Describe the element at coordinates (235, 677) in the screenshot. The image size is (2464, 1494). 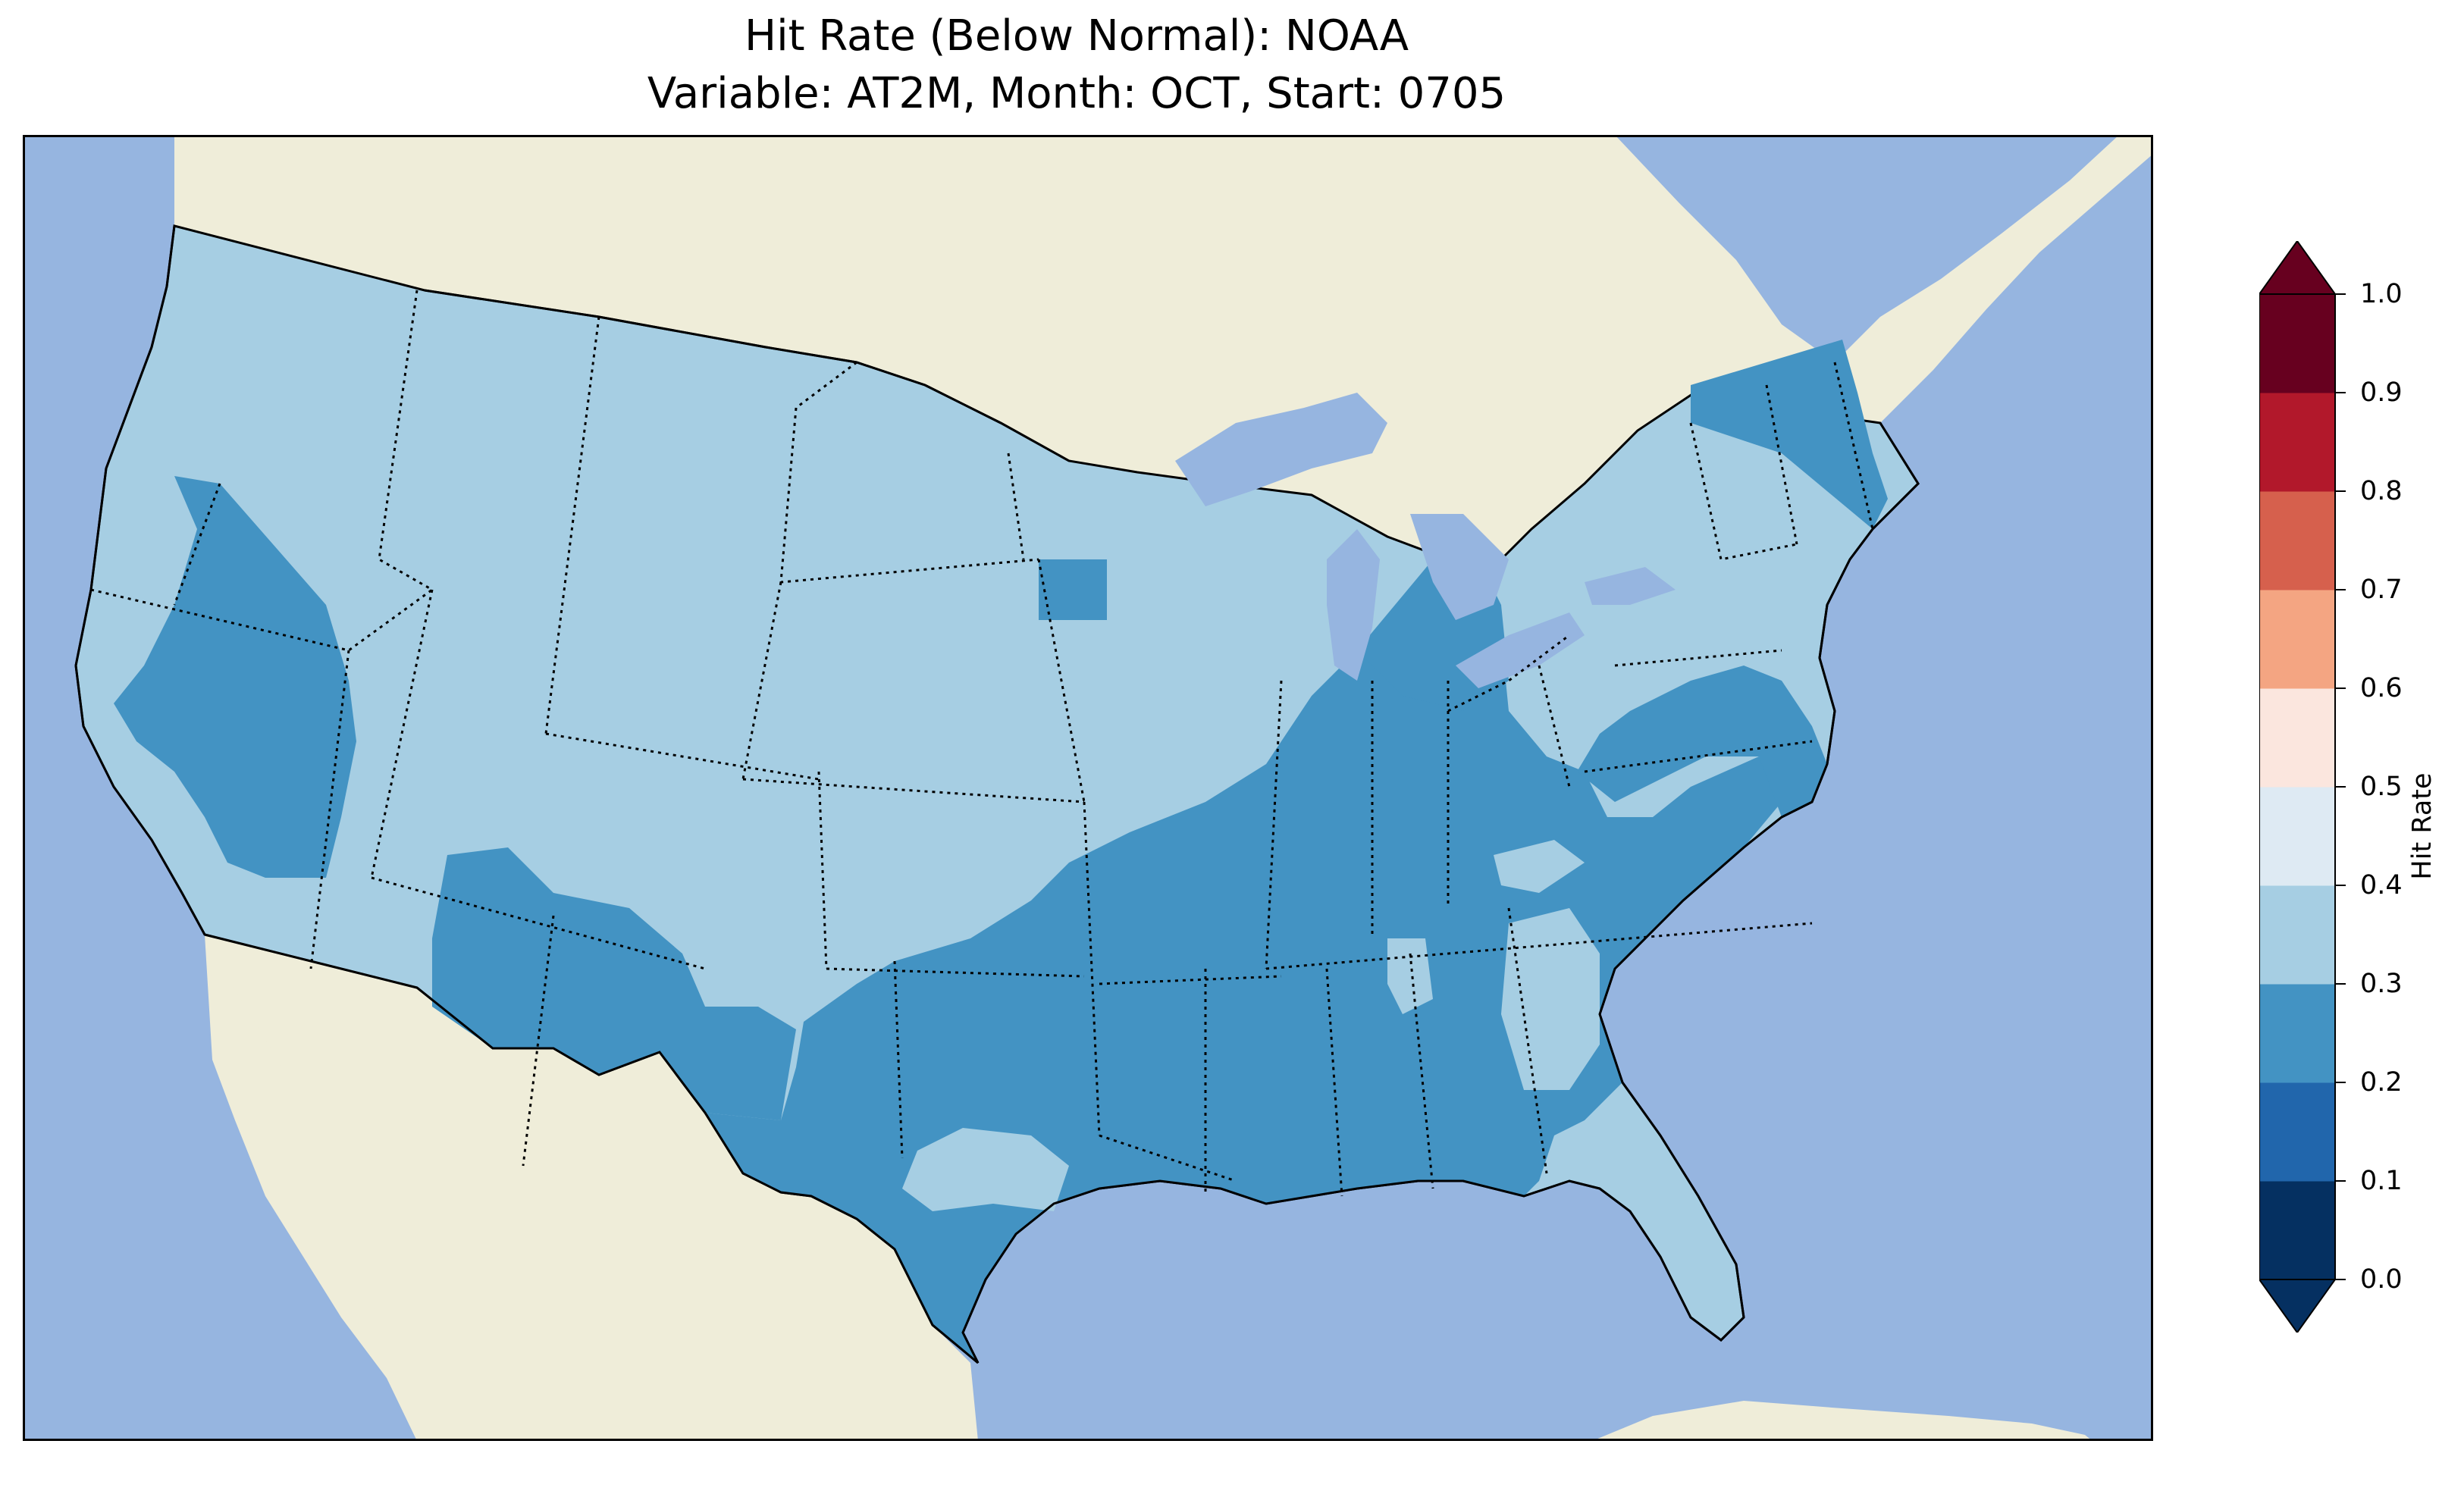
I see `california-nevada-area` at that location.